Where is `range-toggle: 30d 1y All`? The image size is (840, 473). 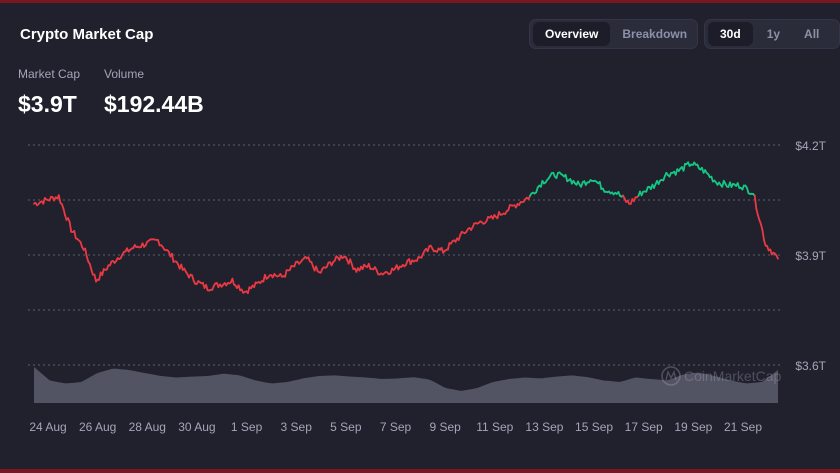
range-toggle: 30d 1y All is located at coordinates (772, 34).